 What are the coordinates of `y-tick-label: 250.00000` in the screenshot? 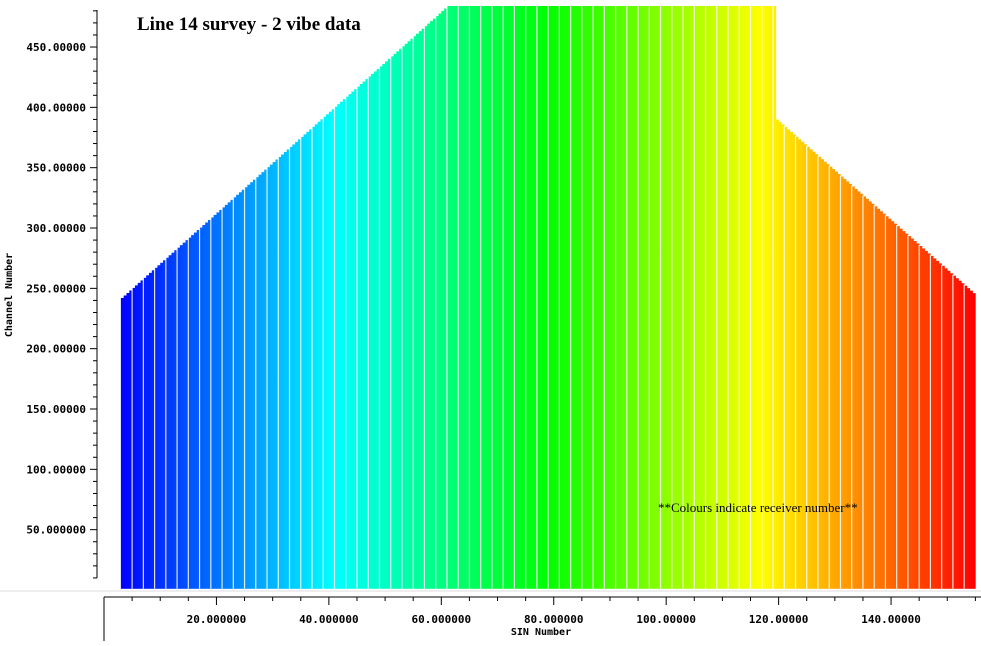 It's located at (56, 288).